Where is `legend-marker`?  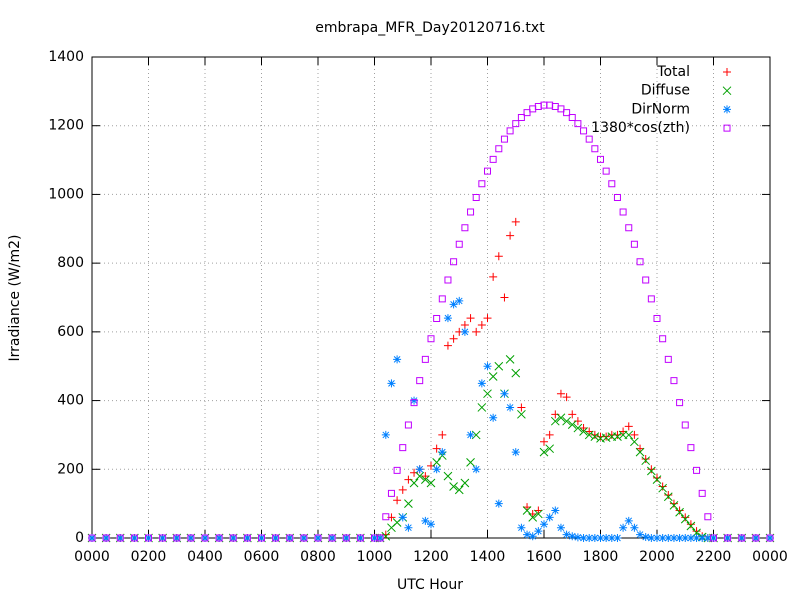
legend-marker is located at coordinates (727, 128).